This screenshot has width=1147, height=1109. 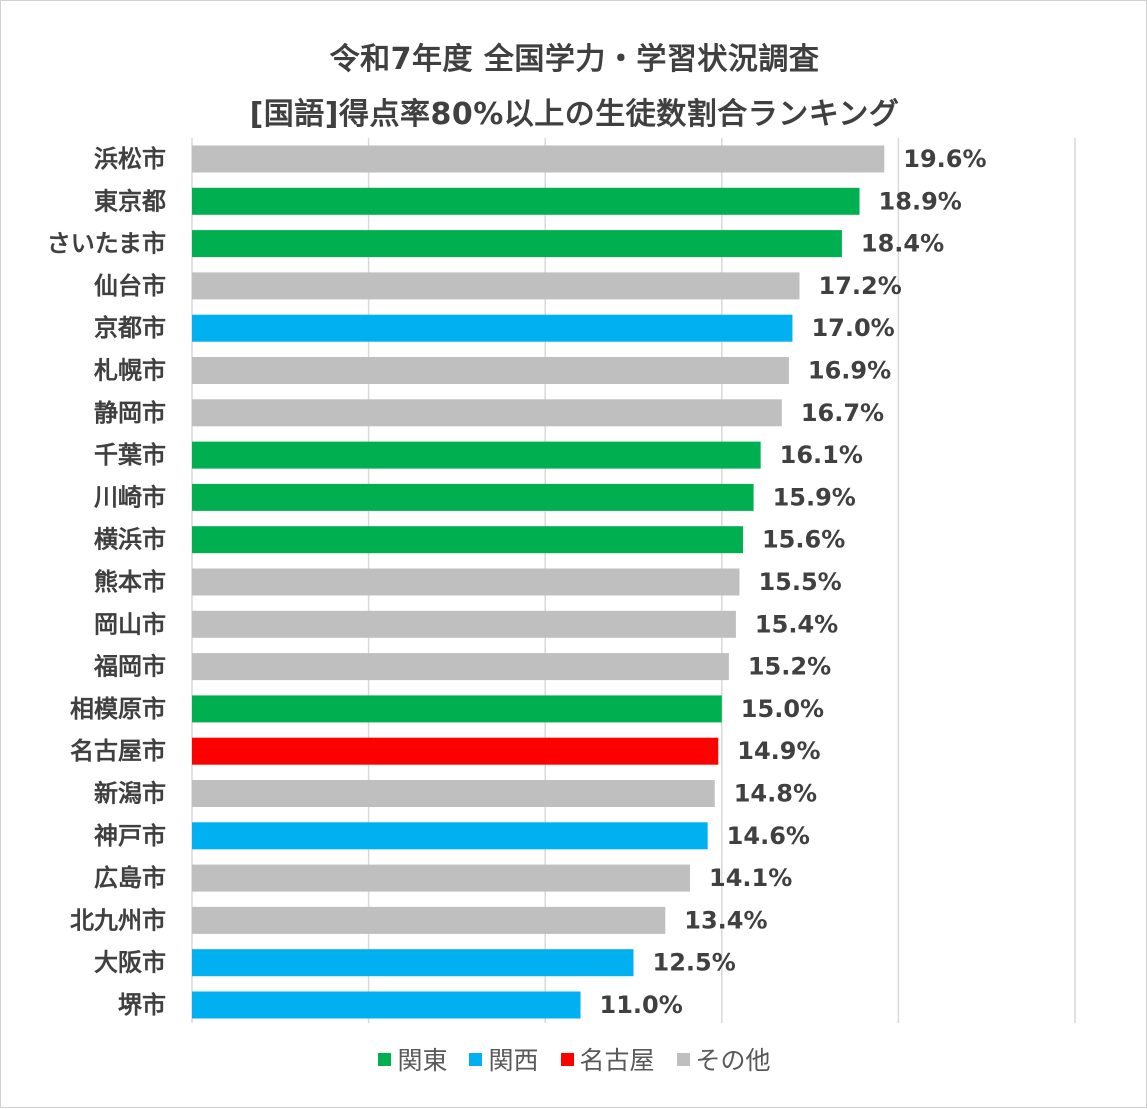 What do you see at coordinates (768, 836) in the screenshot?
I see `data-label: 14.6%` at bounding box center [768, 836].